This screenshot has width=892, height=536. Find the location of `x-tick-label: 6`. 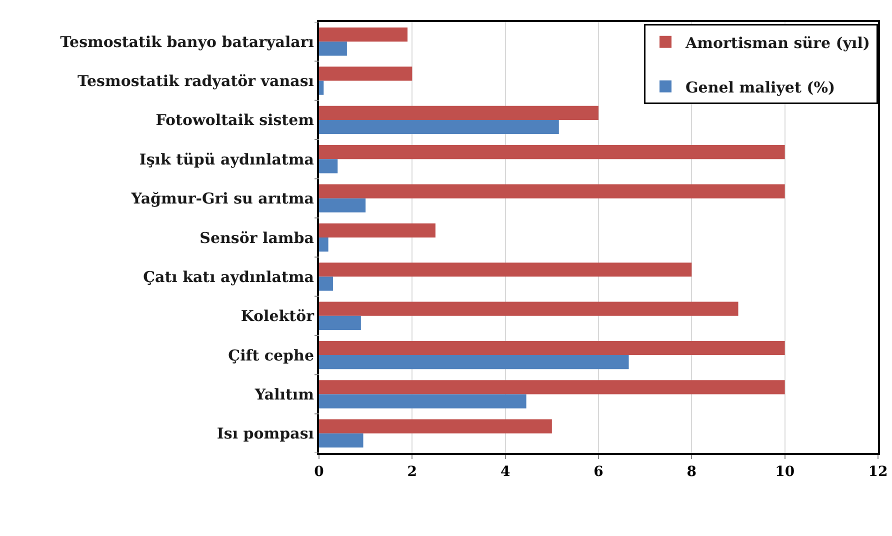

x-tick-label: 6 is located at coordinates (599, 472).